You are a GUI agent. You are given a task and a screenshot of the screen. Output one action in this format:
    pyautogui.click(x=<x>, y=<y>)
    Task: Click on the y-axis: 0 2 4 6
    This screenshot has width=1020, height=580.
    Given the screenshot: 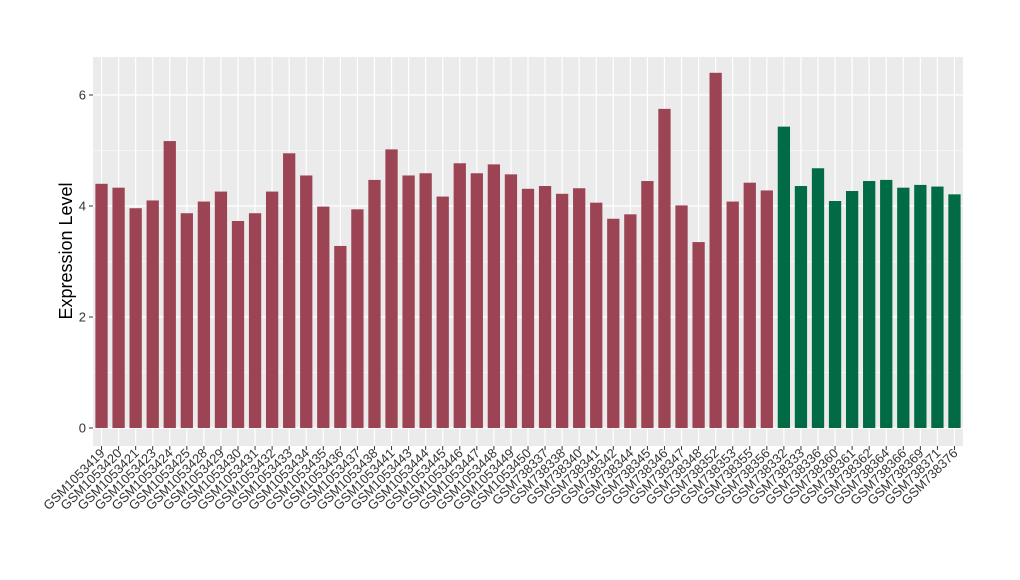 What is the action you would take?
    pyautogui.click(x=86, y=262)
    